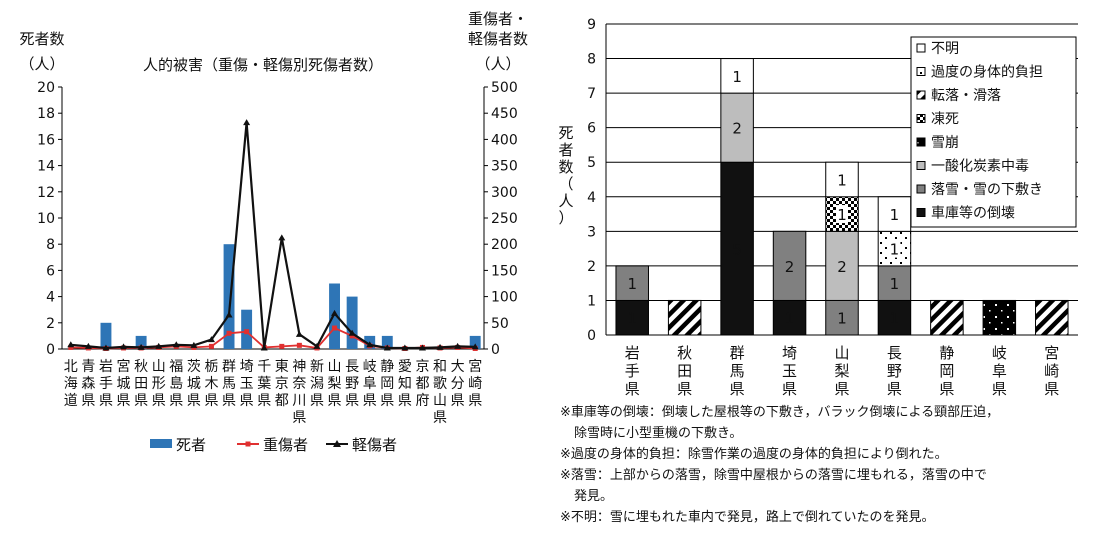 The image size is (1096, 550). Describe the element at coordinates (264, 384) in the screenshot. I see `x-tick-label: 千葉県` at that location.